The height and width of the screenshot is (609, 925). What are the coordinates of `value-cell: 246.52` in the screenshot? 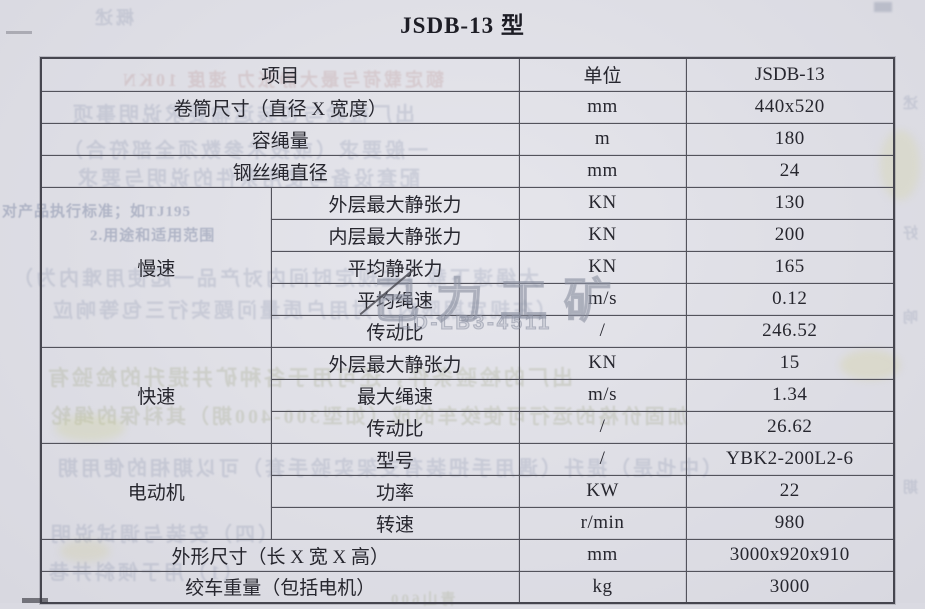 It's located at (790, 331).